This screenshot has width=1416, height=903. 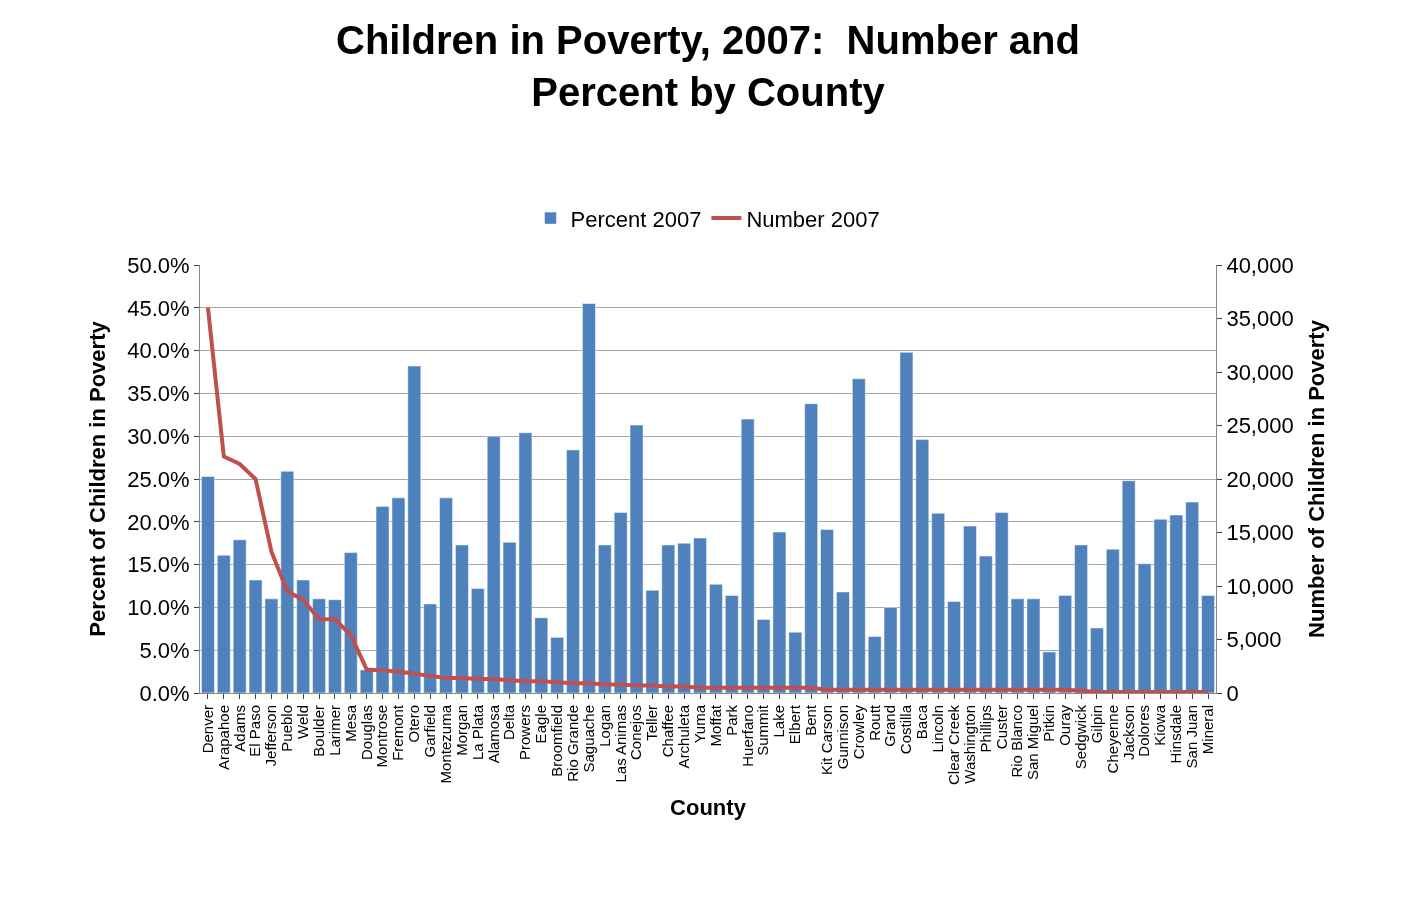 I want to click on x-tick-label: Boulder, so click(x=318, y=731).